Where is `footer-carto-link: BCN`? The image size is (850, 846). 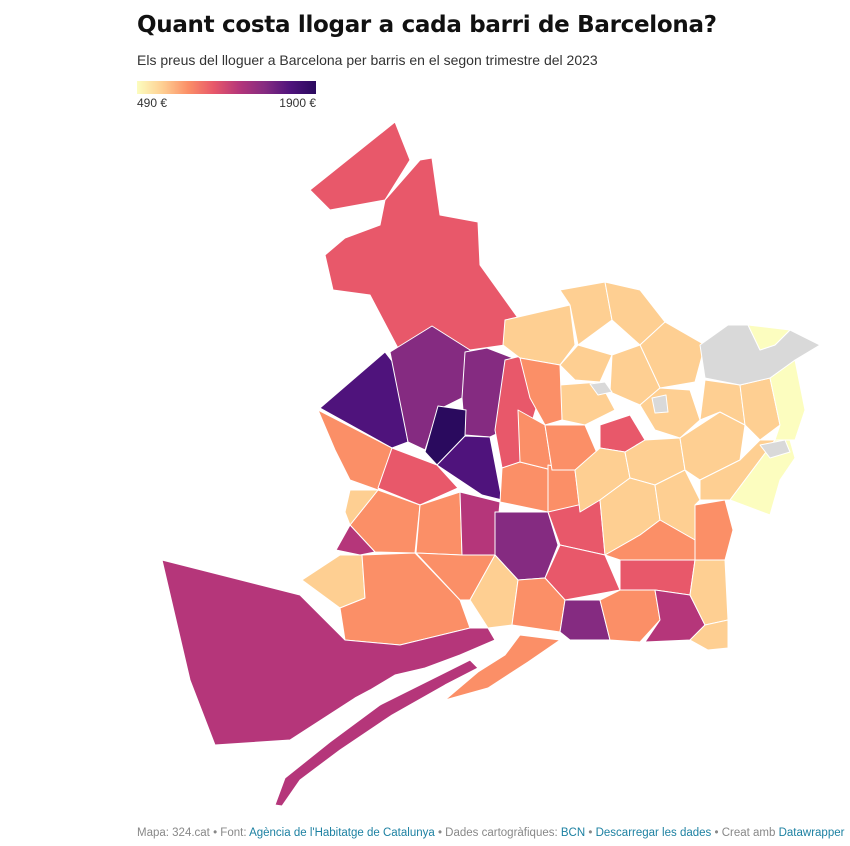
footer-carto-link: BCN is located at coordinates (573, 833).